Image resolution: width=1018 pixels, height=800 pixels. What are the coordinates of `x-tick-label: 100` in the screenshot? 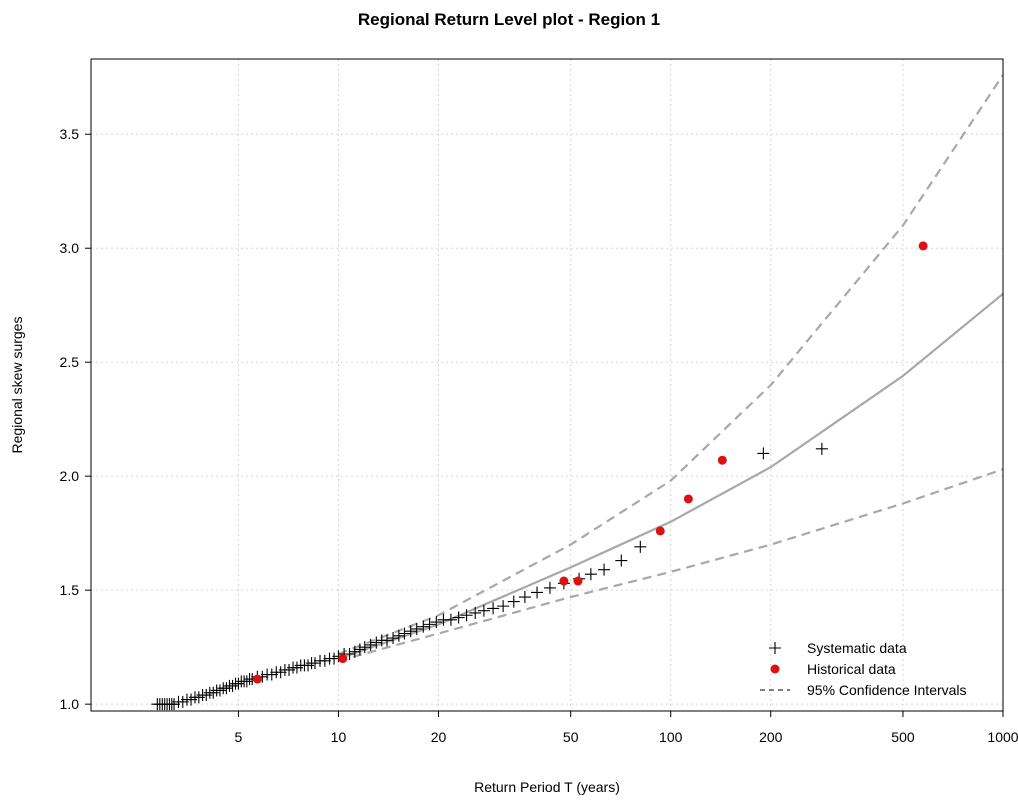 It's located at (671, 737).